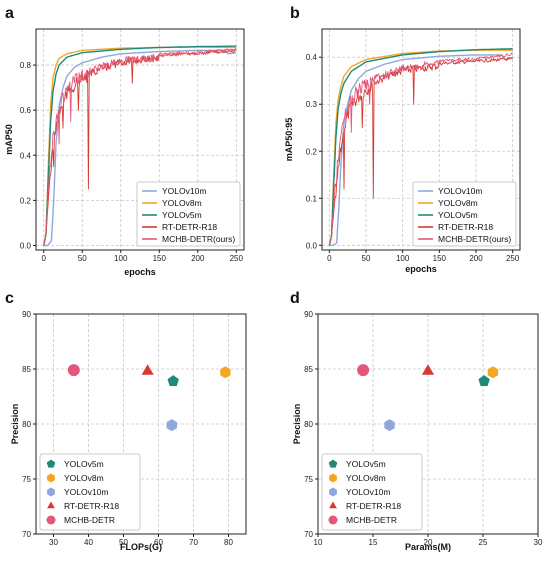 This screenshot has height=562, width=550. Describe the element at coordinates (193, 542) in the screenshot. I see `x-tick-label: 70` at that location.